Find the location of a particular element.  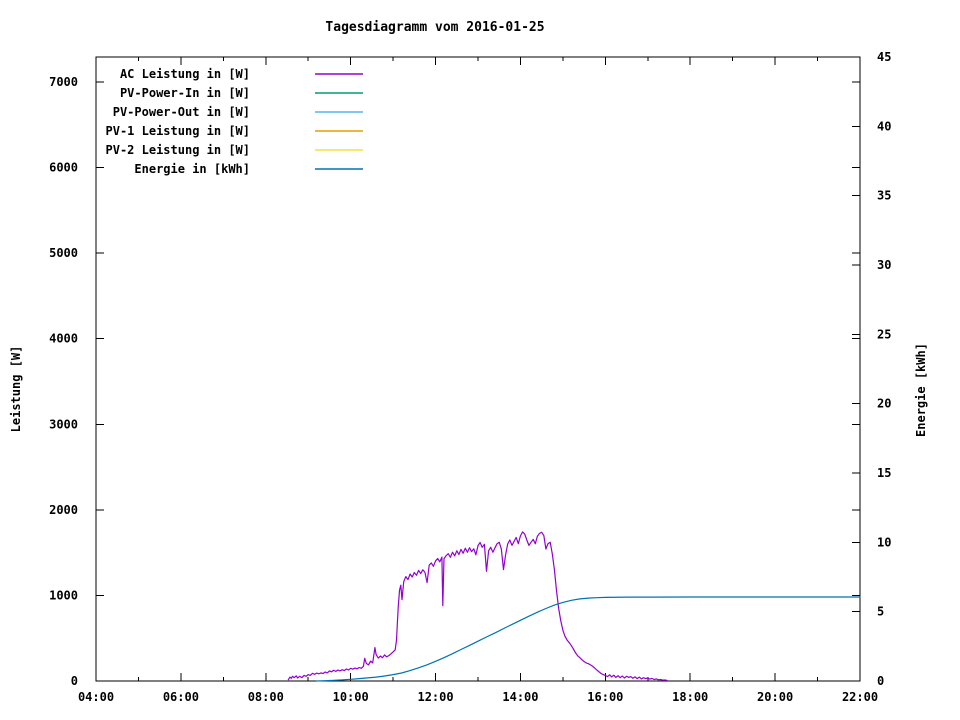

y-right-tick-label: 40 is located at coordinates (884, 126).